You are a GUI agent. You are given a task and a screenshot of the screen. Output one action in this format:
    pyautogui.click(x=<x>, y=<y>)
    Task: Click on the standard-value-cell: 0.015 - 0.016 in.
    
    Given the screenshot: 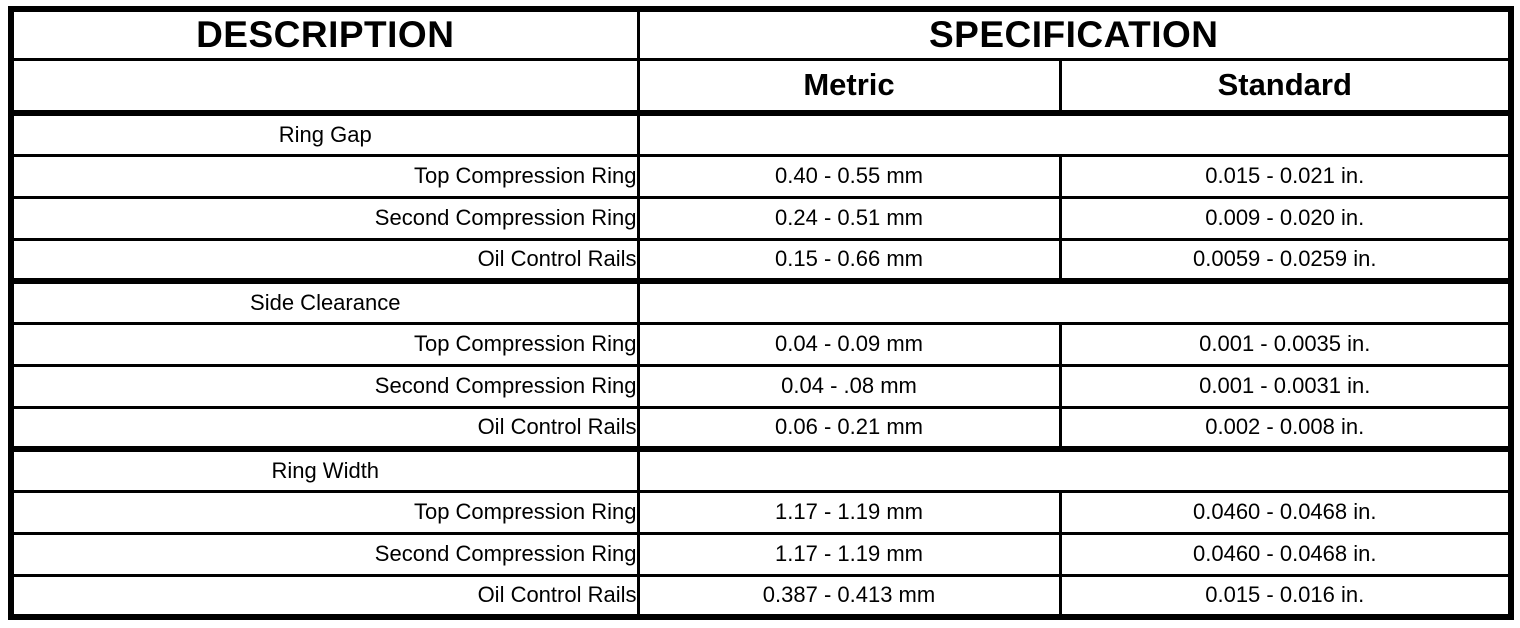 What is the action you would take?
    pyautogui.click(x=1285, y=596)
    